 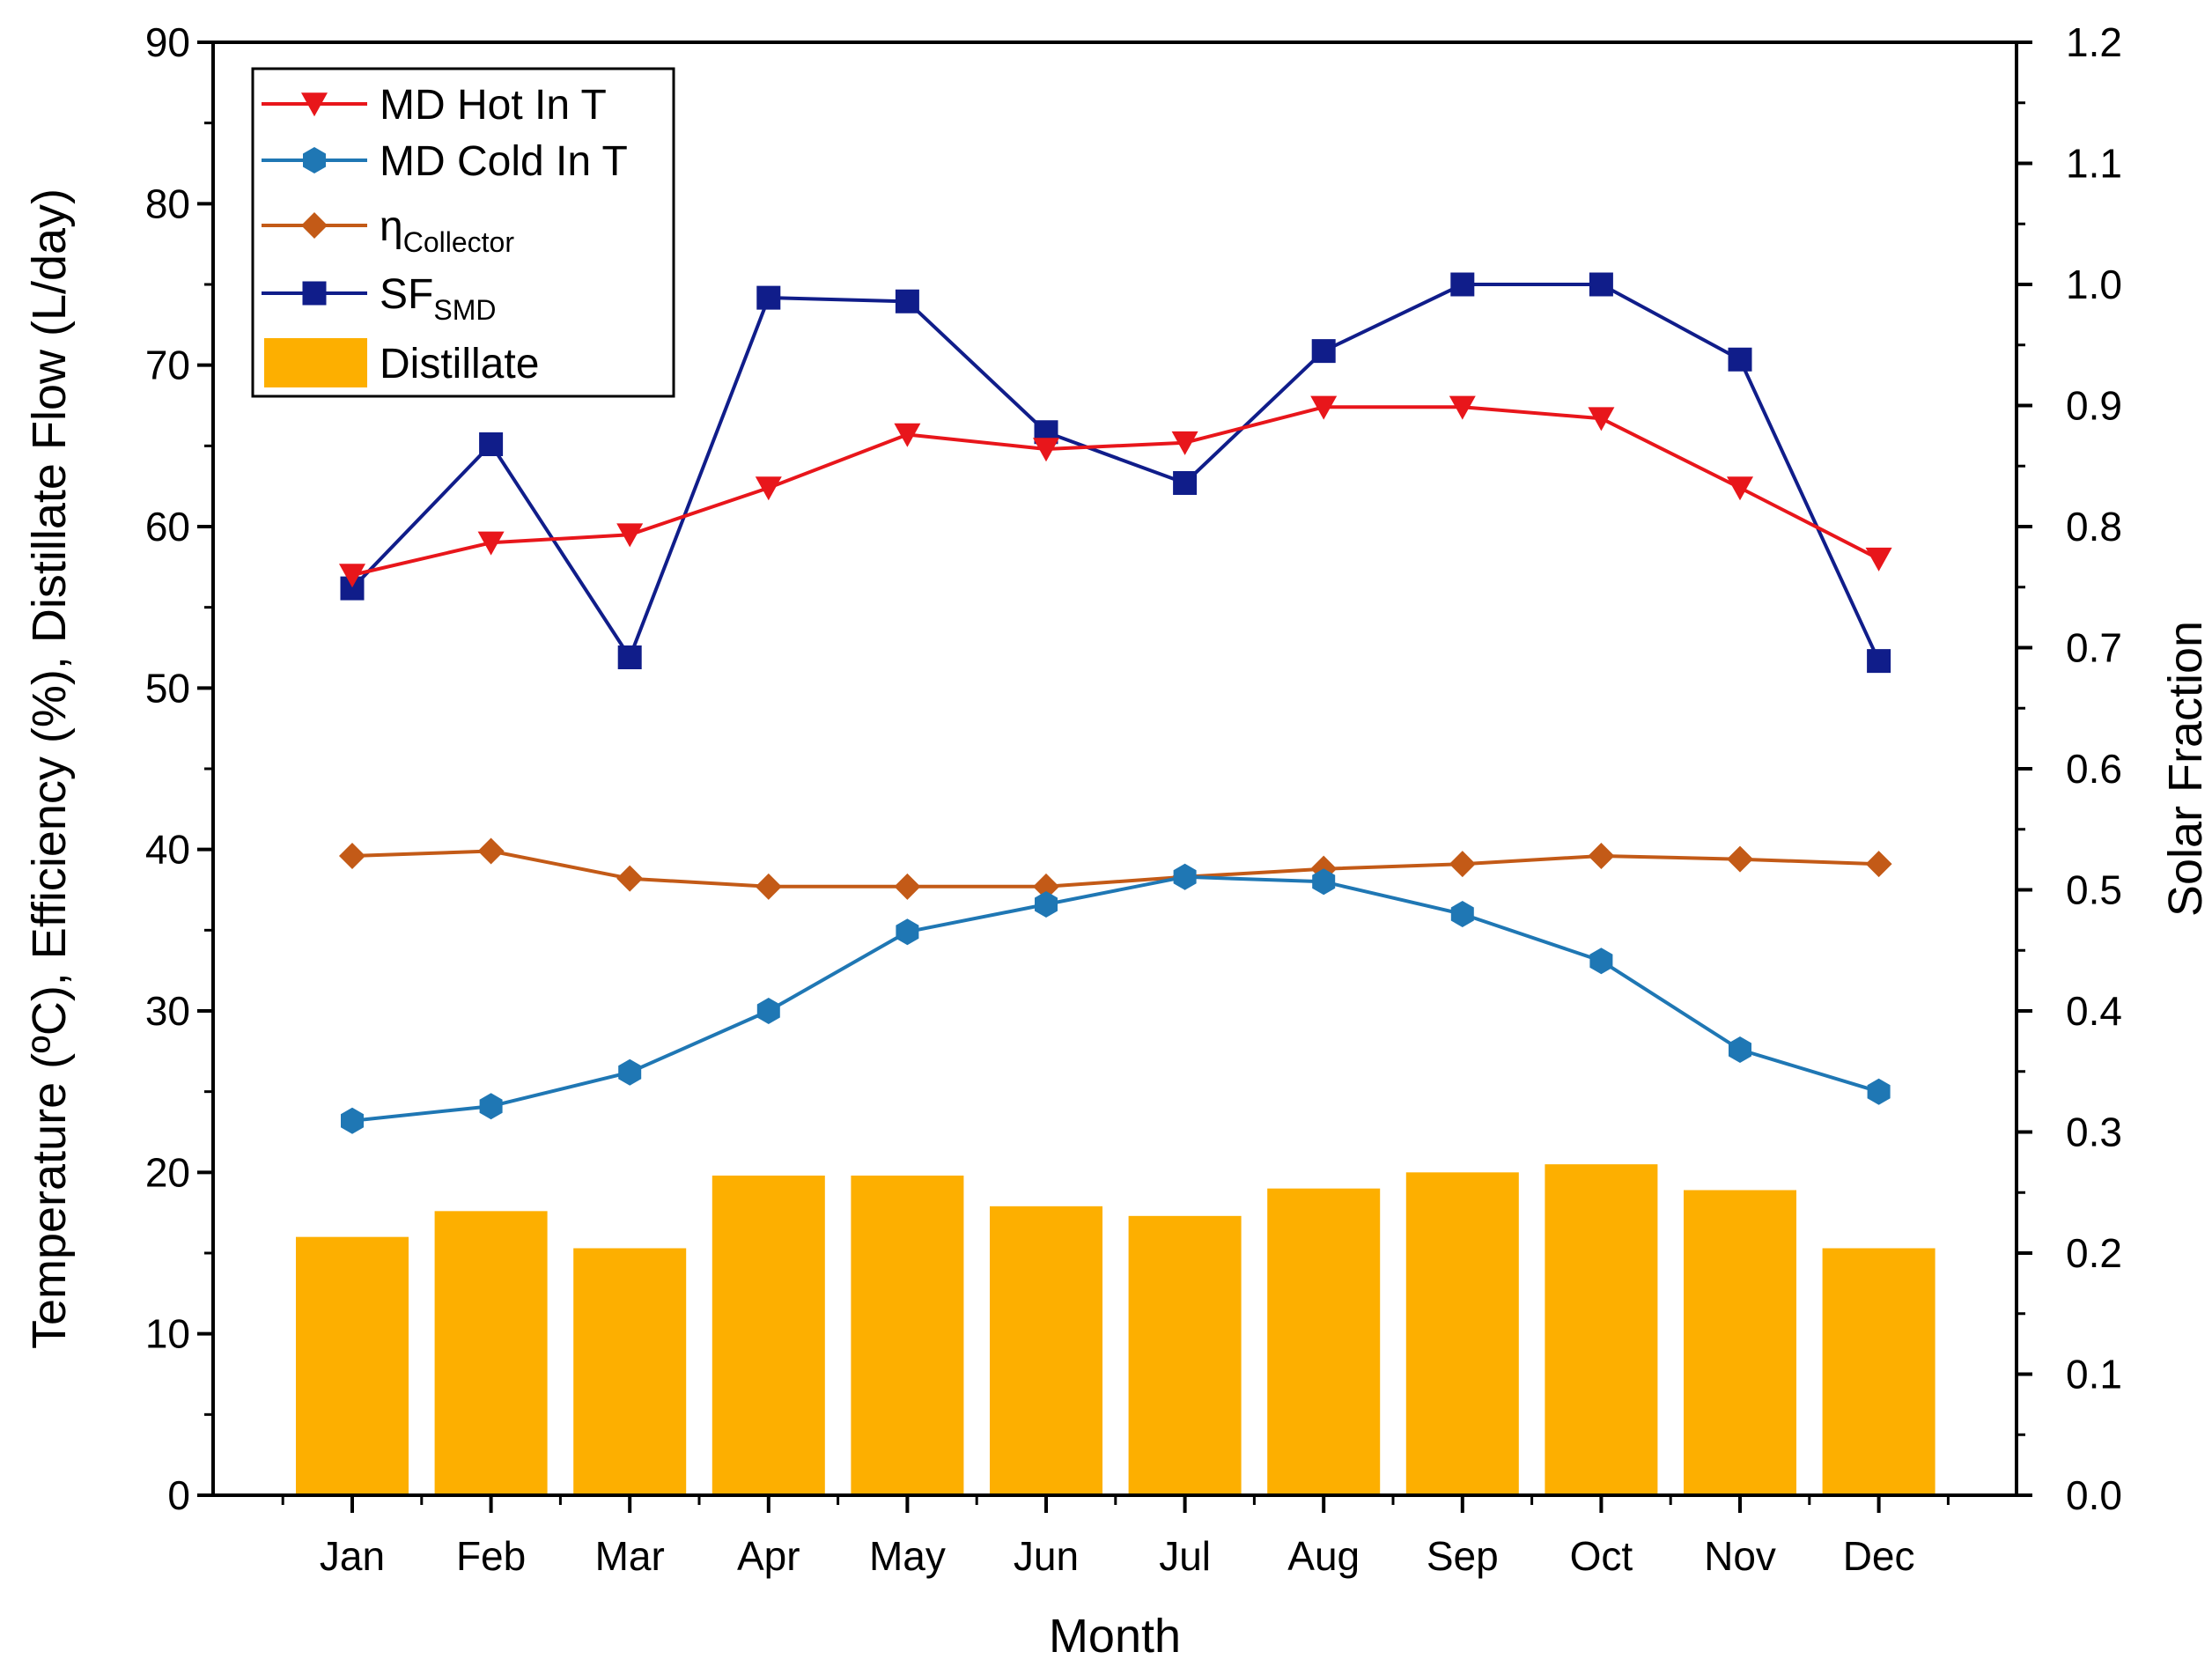 I want to click on left-tick-label: 30, so click(x=167, y=1011).